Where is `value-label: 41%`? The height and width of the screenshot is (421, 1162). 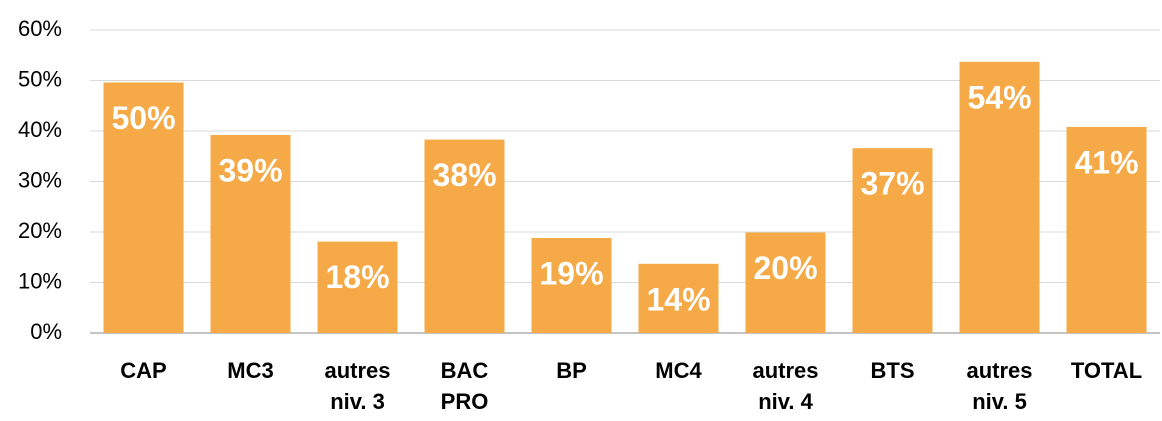
value-label: 41% is located at coordinates (1106, 162).